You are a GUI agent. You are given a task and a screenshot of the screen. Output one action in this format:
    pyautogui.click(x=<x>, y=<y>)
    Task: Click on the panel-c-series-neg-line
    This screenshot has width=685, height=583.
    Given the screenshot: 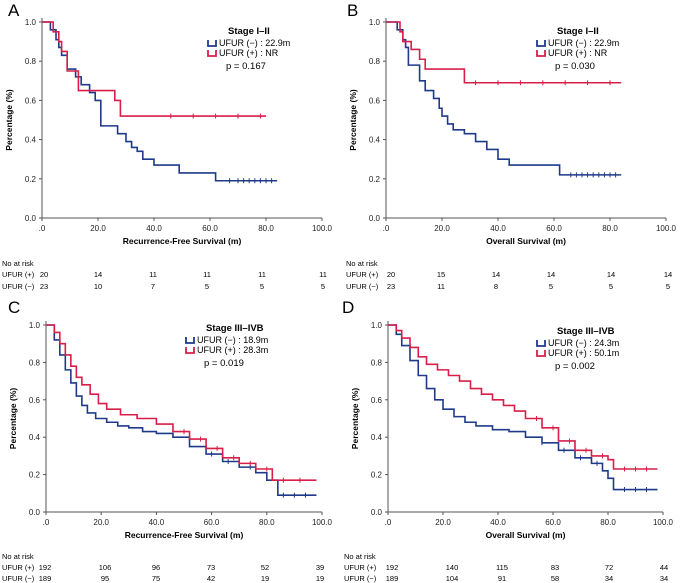 What is the action you would take?
    pyautogui.click(x=181, y=410)
    